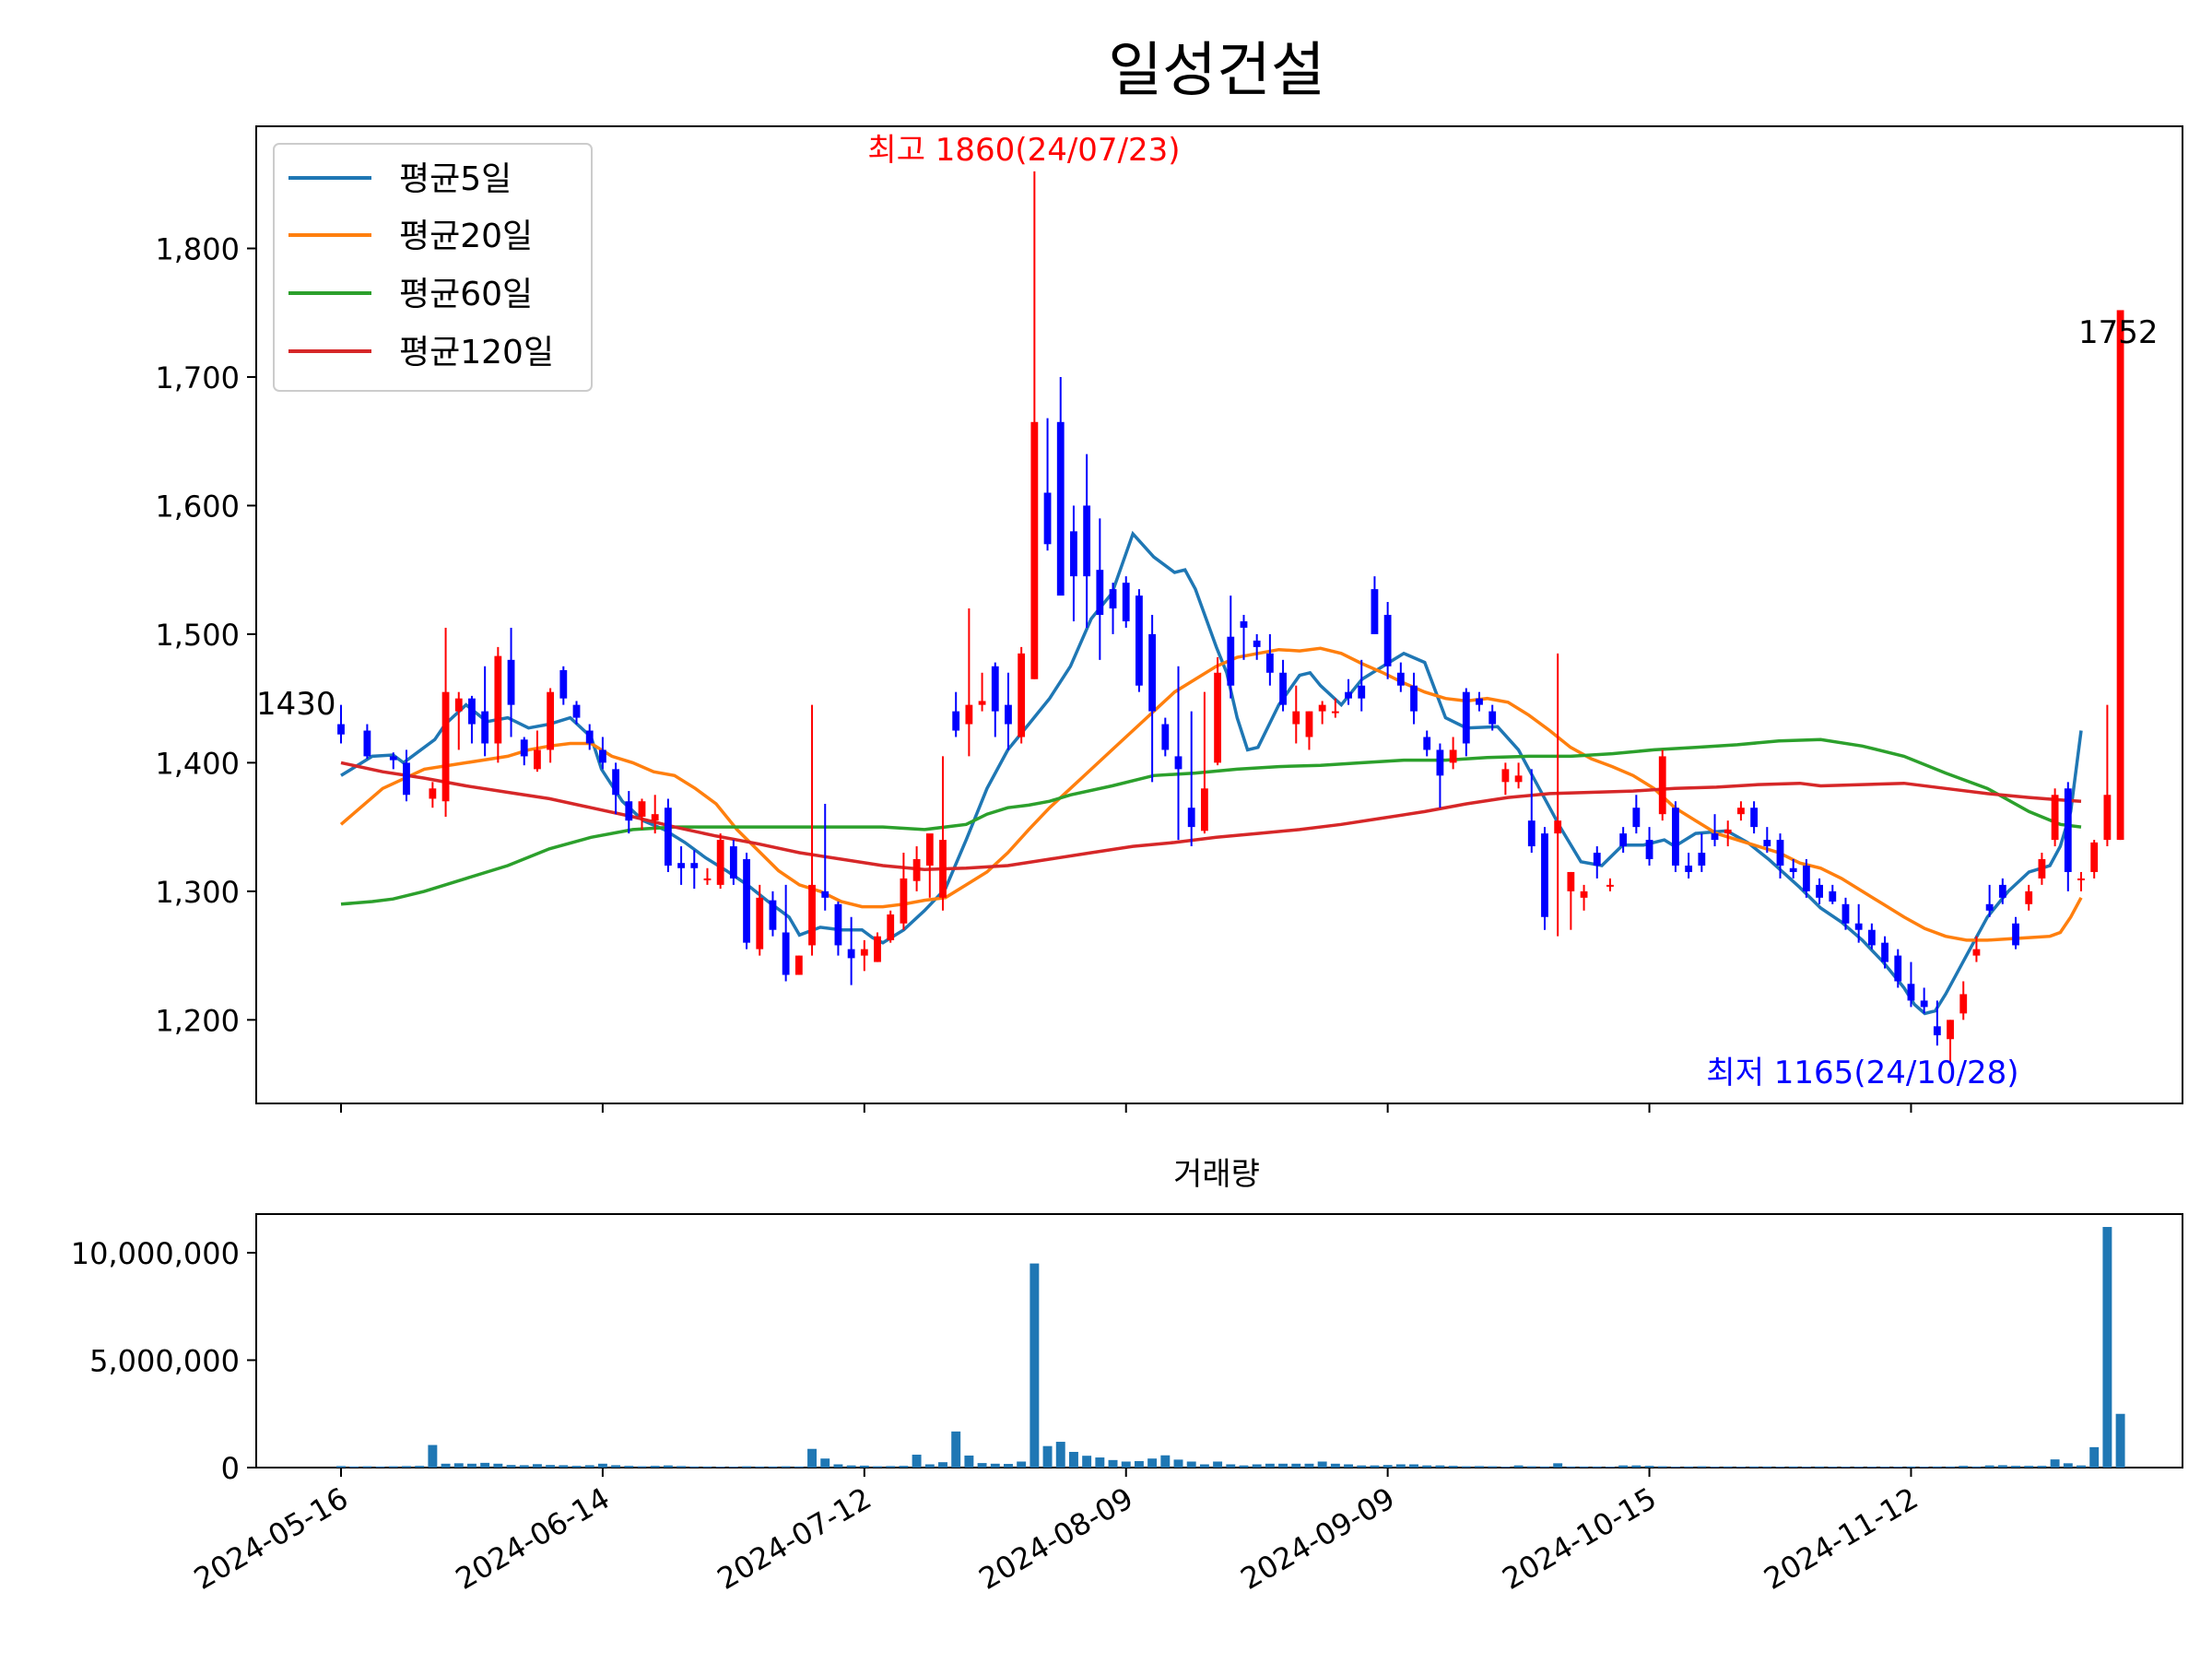  I want to click on volume-y-tick-label: 10,000,000, so click(155, 1253).